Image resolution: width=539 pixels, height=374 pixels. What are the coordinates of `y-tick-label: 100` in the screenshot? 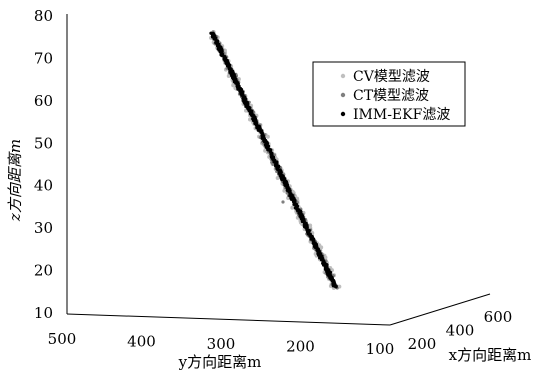 It's located at (380, 349).